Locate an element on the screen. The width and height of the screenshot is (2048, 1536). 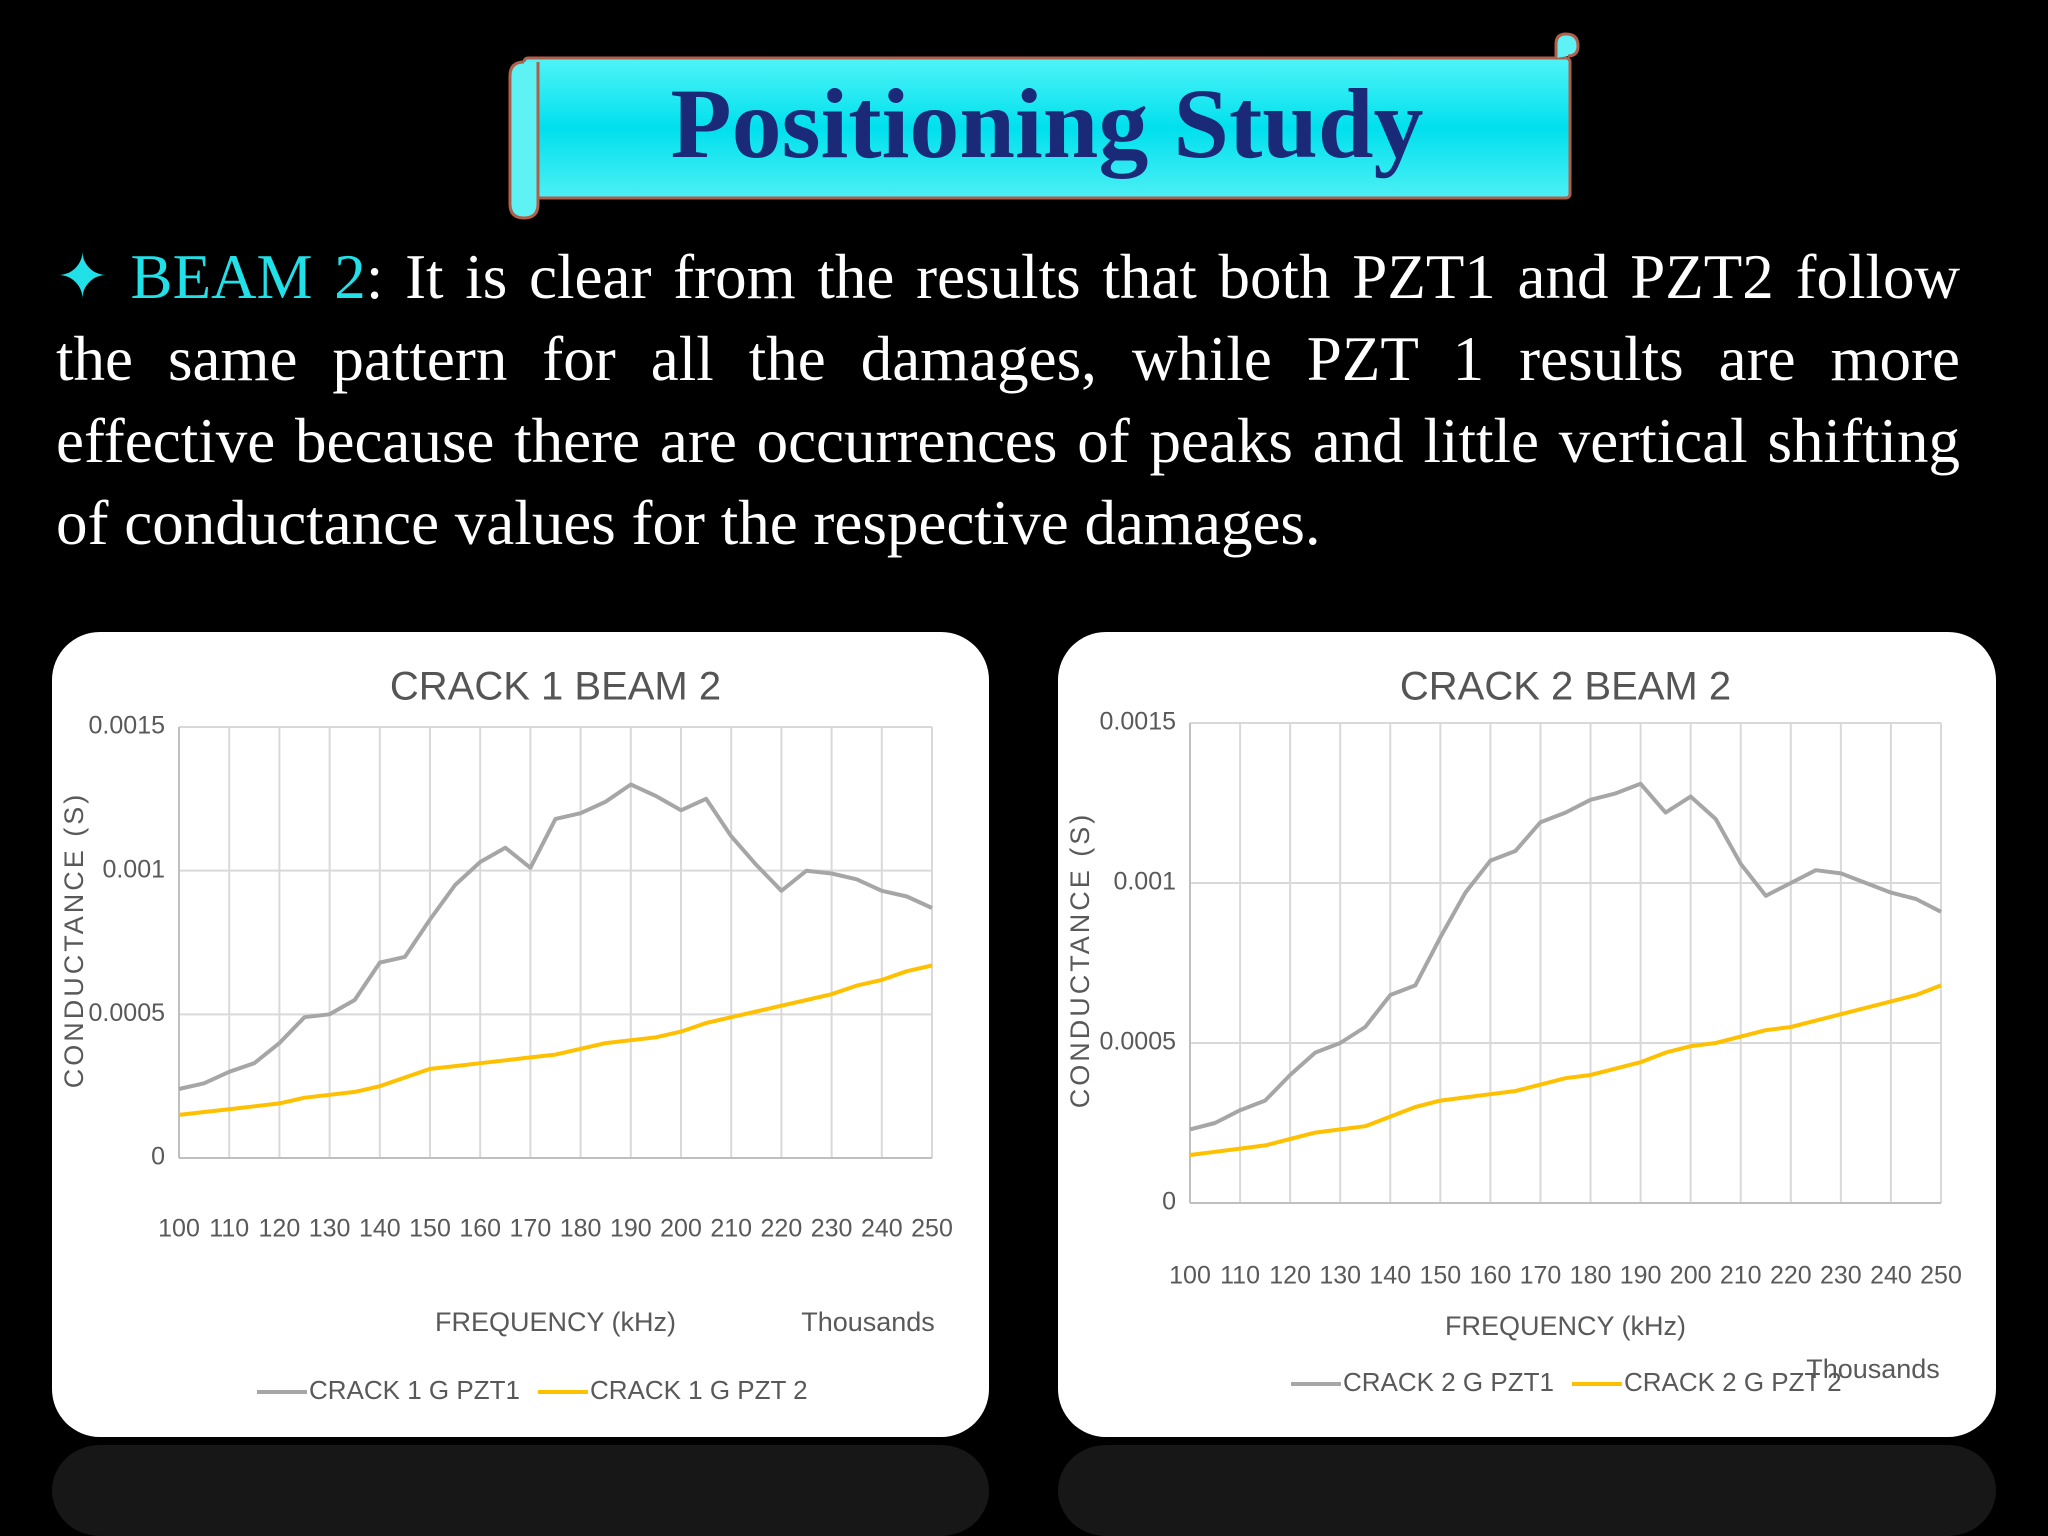
banner-curl-right is located at coordinates (1567, 45).